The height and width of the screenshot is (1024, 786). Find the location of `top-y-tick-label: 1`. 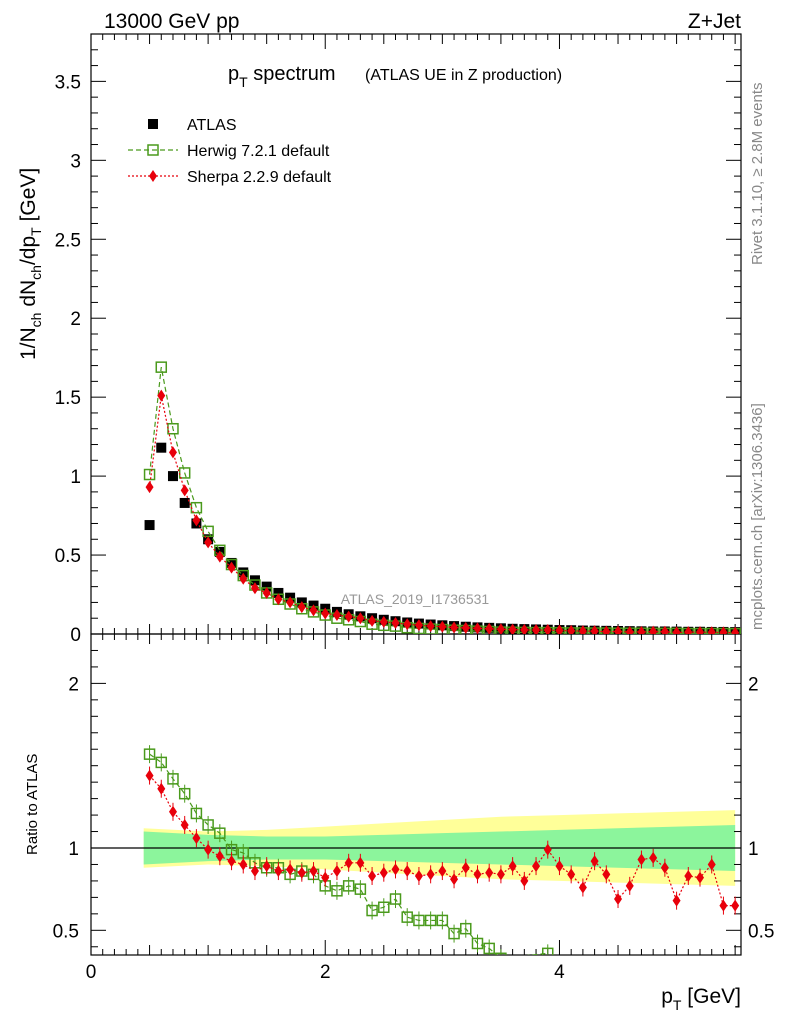

top-y-tick-label: 1 is located at coordinates (75, 477).